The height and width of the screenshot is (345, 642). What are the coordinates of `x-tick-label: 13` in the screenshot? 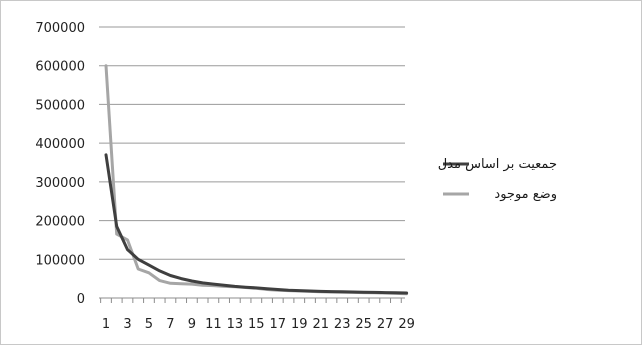 It's located at (235, 324).